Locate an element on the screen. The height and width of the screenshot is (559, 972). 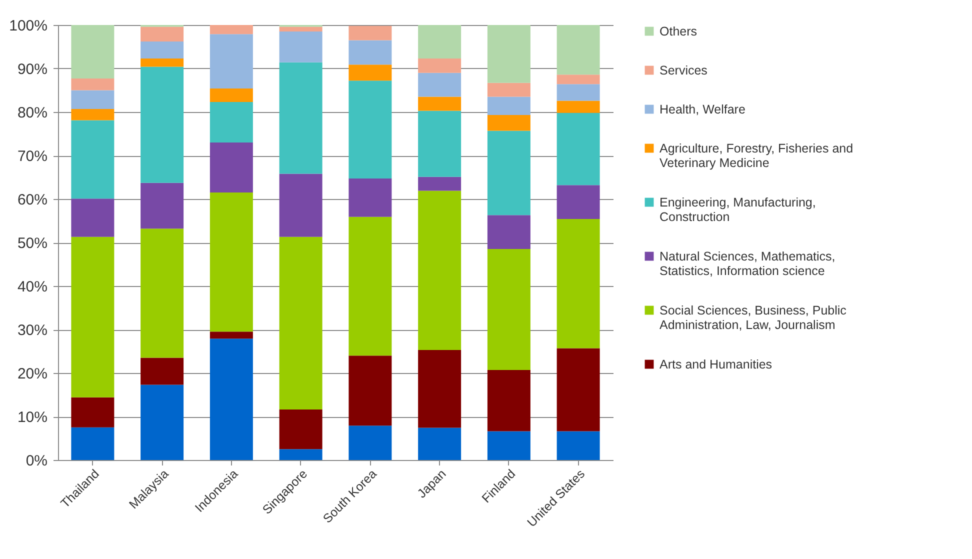
y-tick-label: 60% is located at coordinates (32, 200).